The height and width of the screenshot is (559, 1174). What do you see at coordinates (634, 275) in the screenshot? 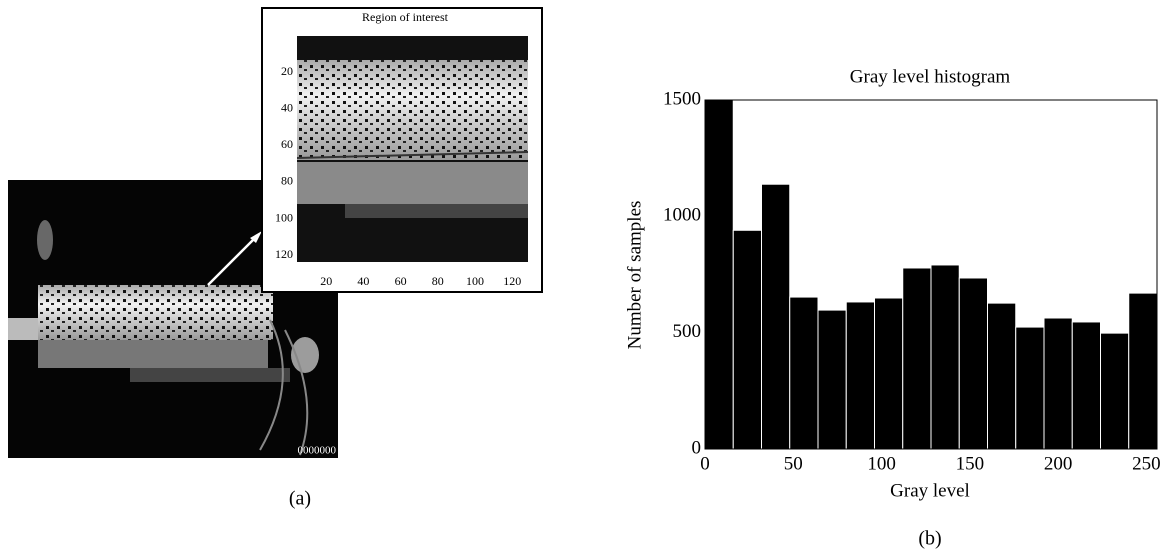
I see `y-axis-label: Number of samples` at bounding box center [634, 275].